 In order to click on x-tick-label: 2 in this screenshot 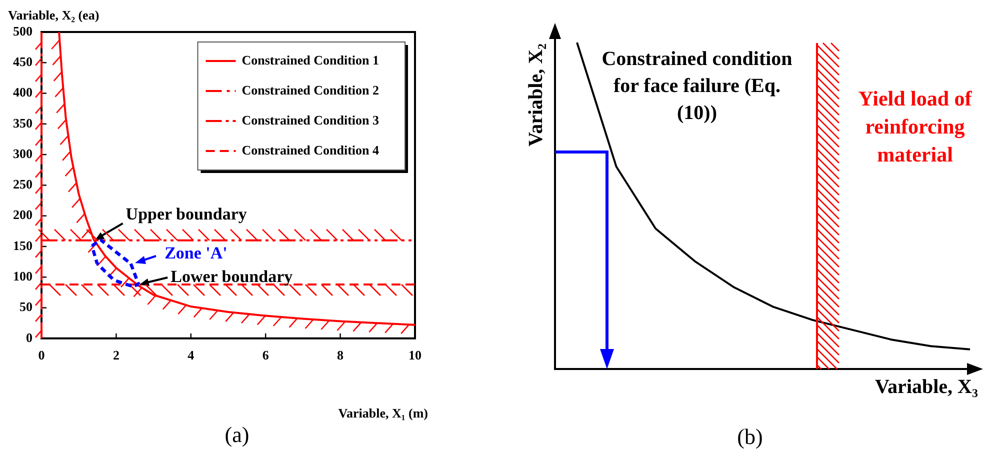, I will do `click(116, 355)`.